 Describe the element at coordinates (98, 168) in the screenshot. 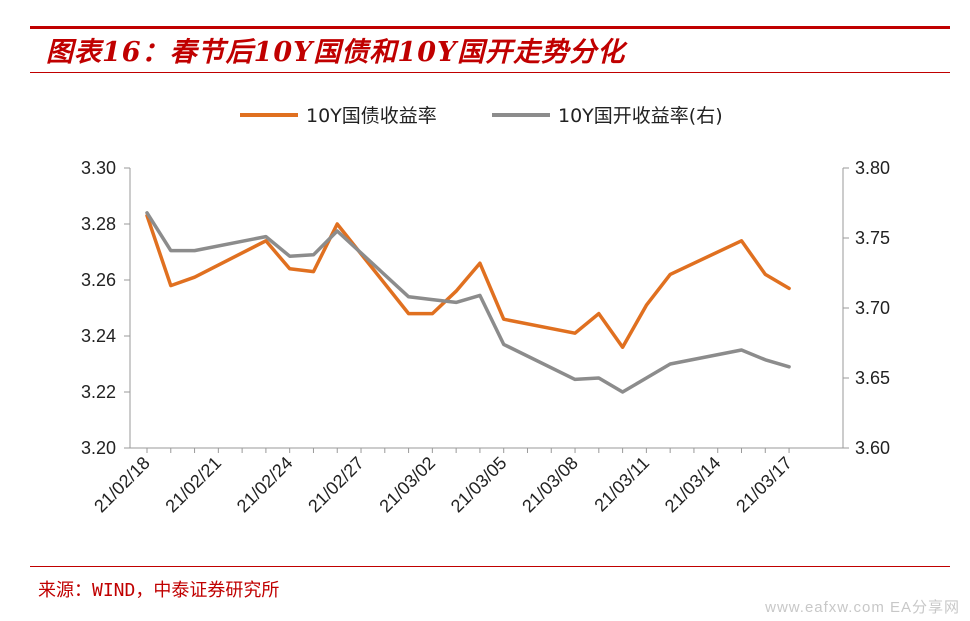

I see `left-tick-label: 3.30` at that location.